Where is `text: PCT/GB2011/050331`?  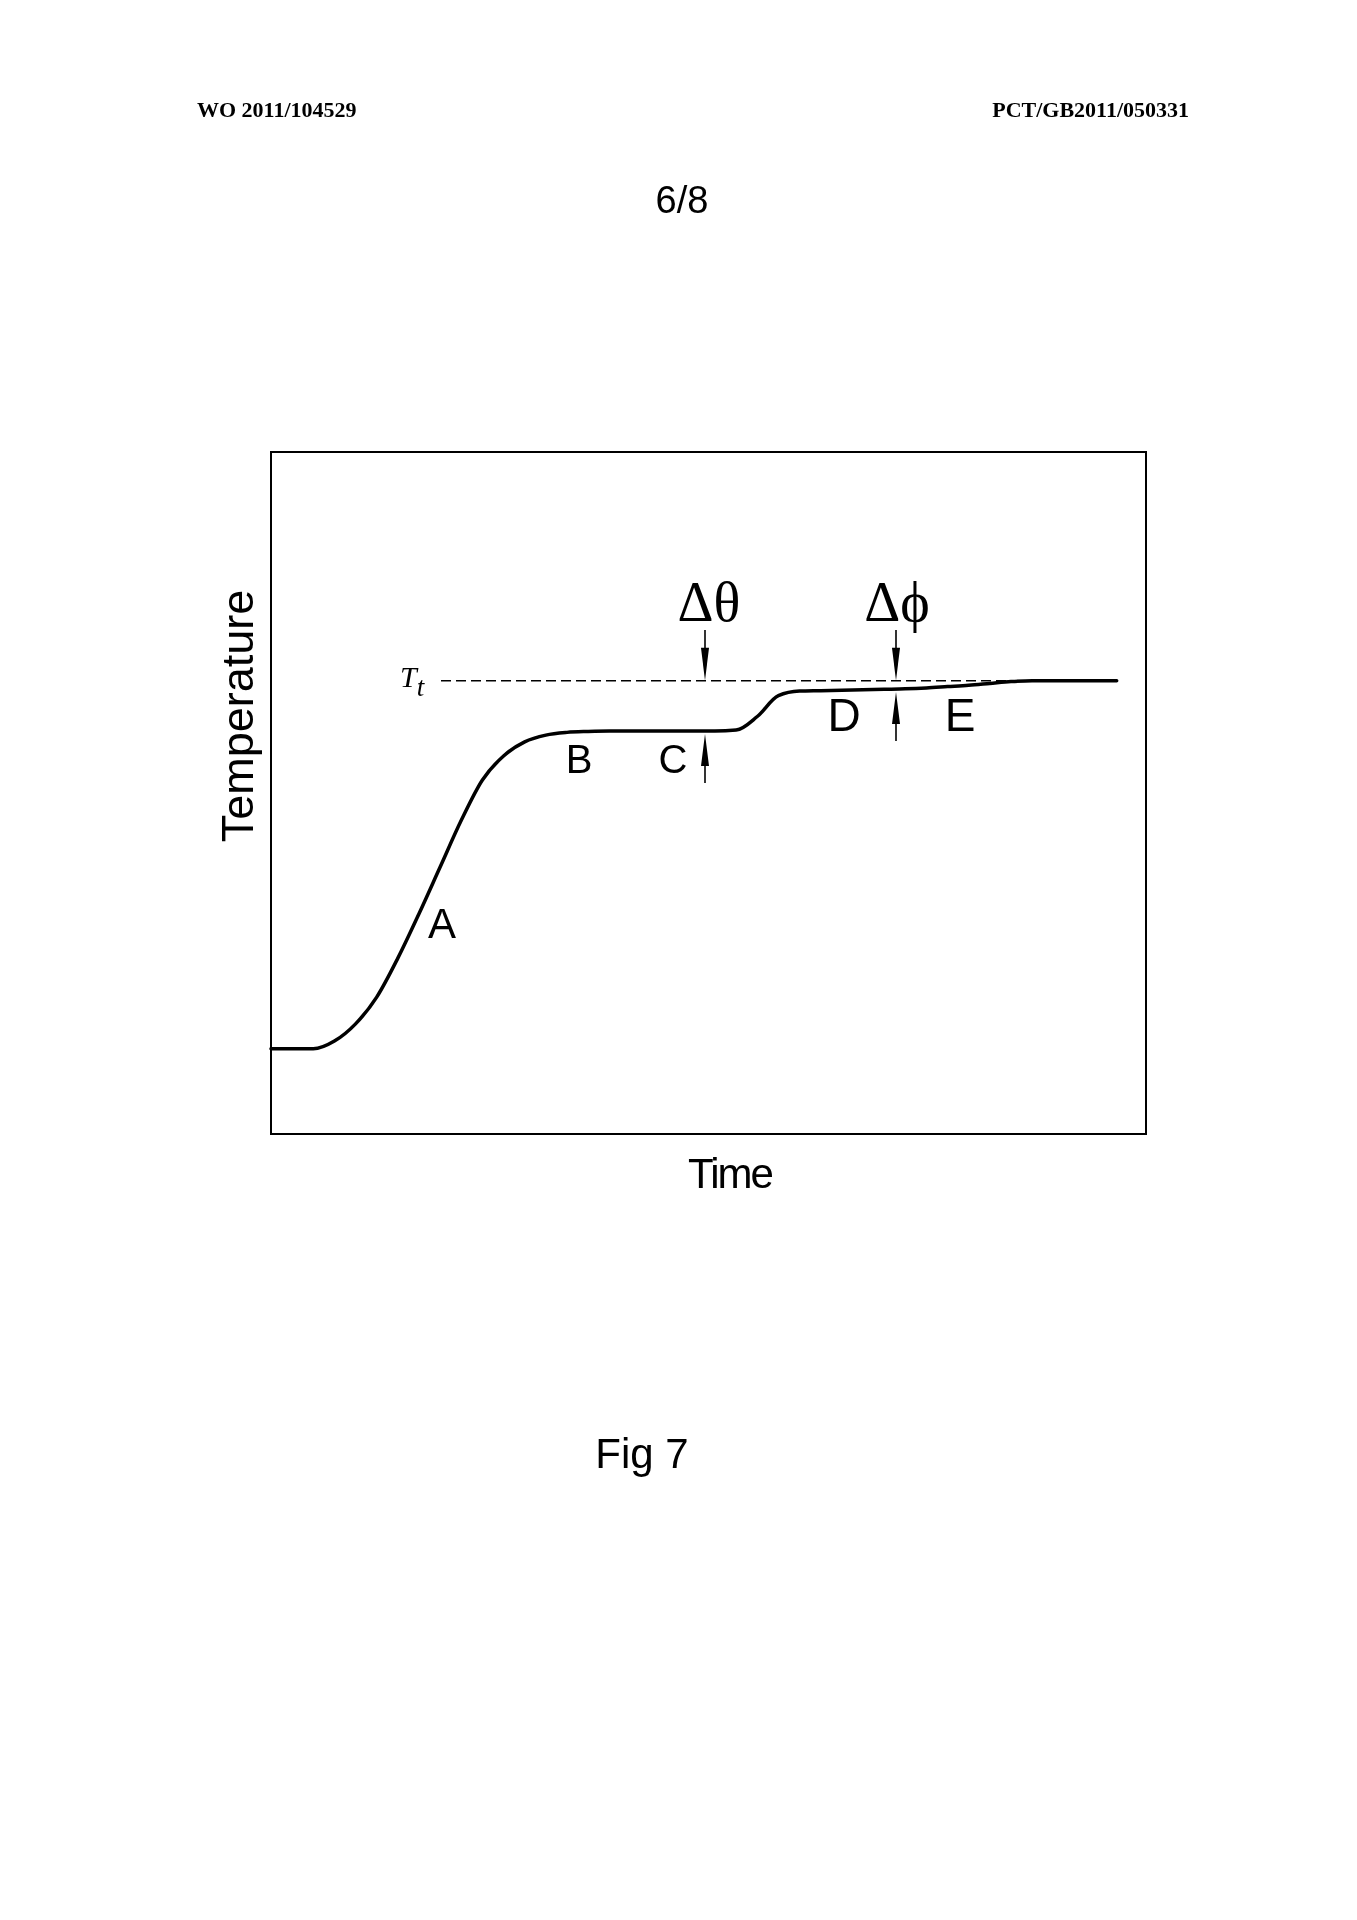
text: PCT/GB2011/050331 is located at coordinates (1090, 109).